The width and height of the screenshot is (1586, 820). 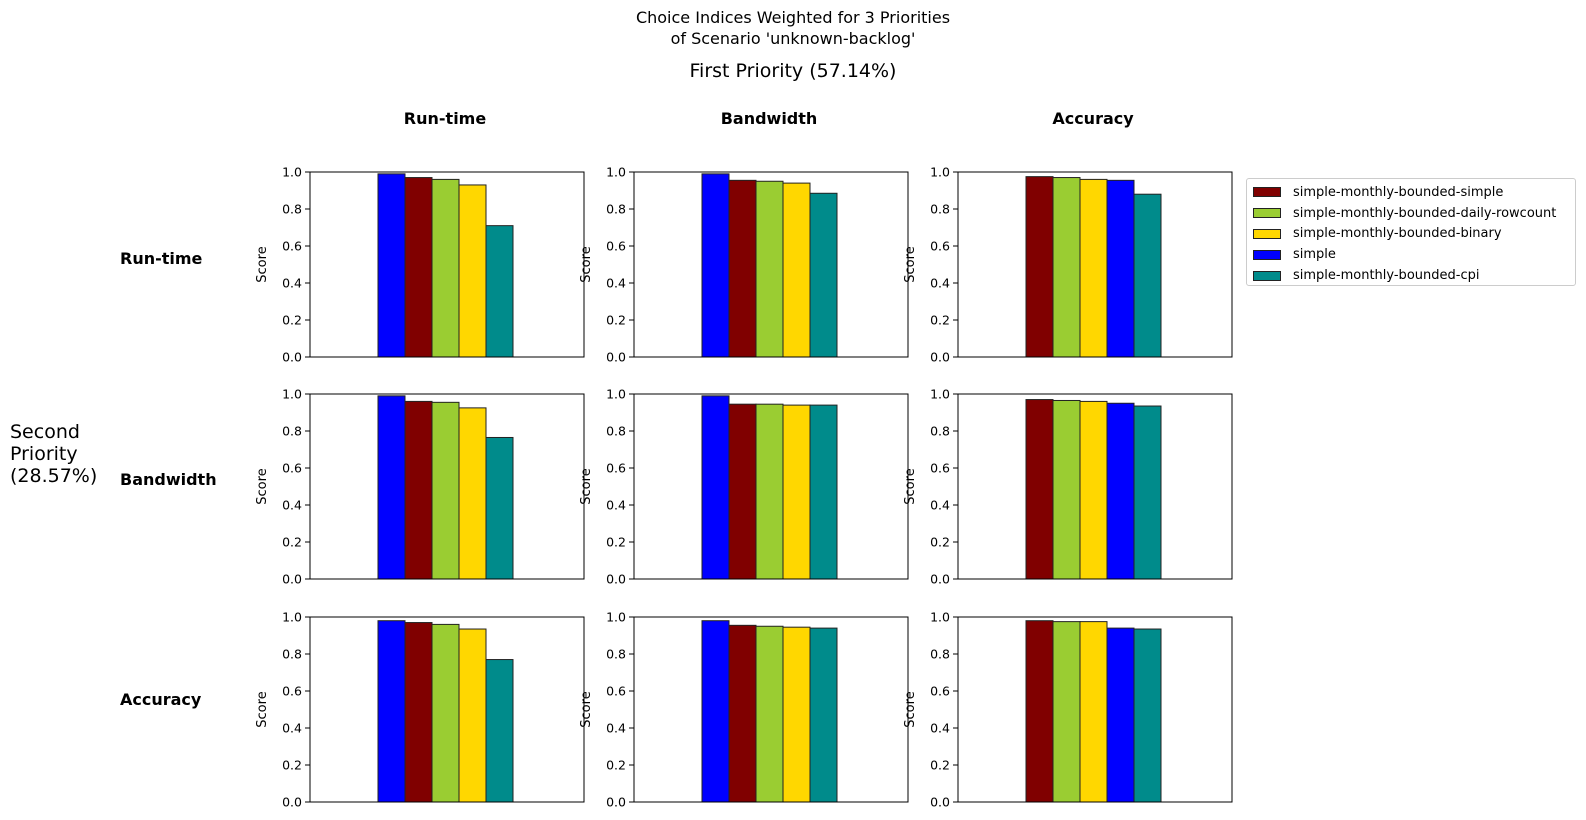 I want to click on column-header-run-time: Run-time, so click(x=445, y=118).